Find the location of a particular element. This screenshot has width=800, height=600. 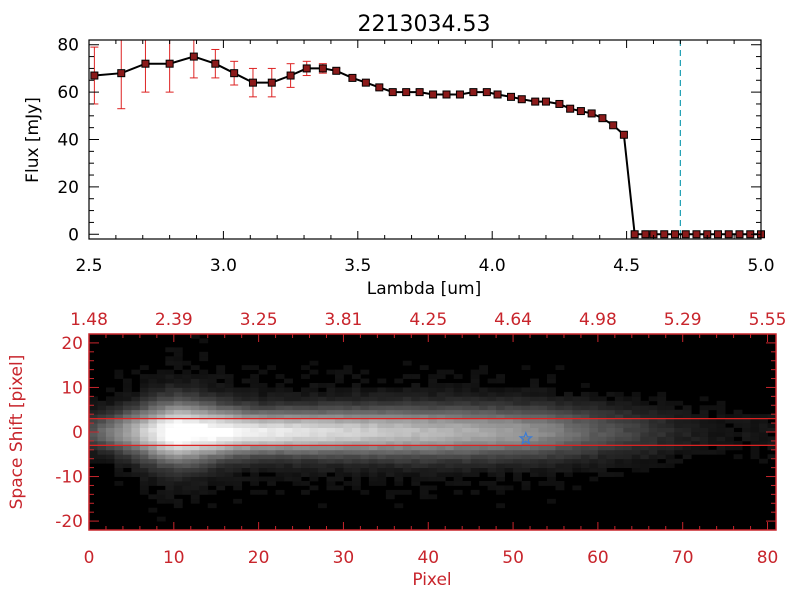

y-tick-label: 40 is located at coordinates (68, 141).